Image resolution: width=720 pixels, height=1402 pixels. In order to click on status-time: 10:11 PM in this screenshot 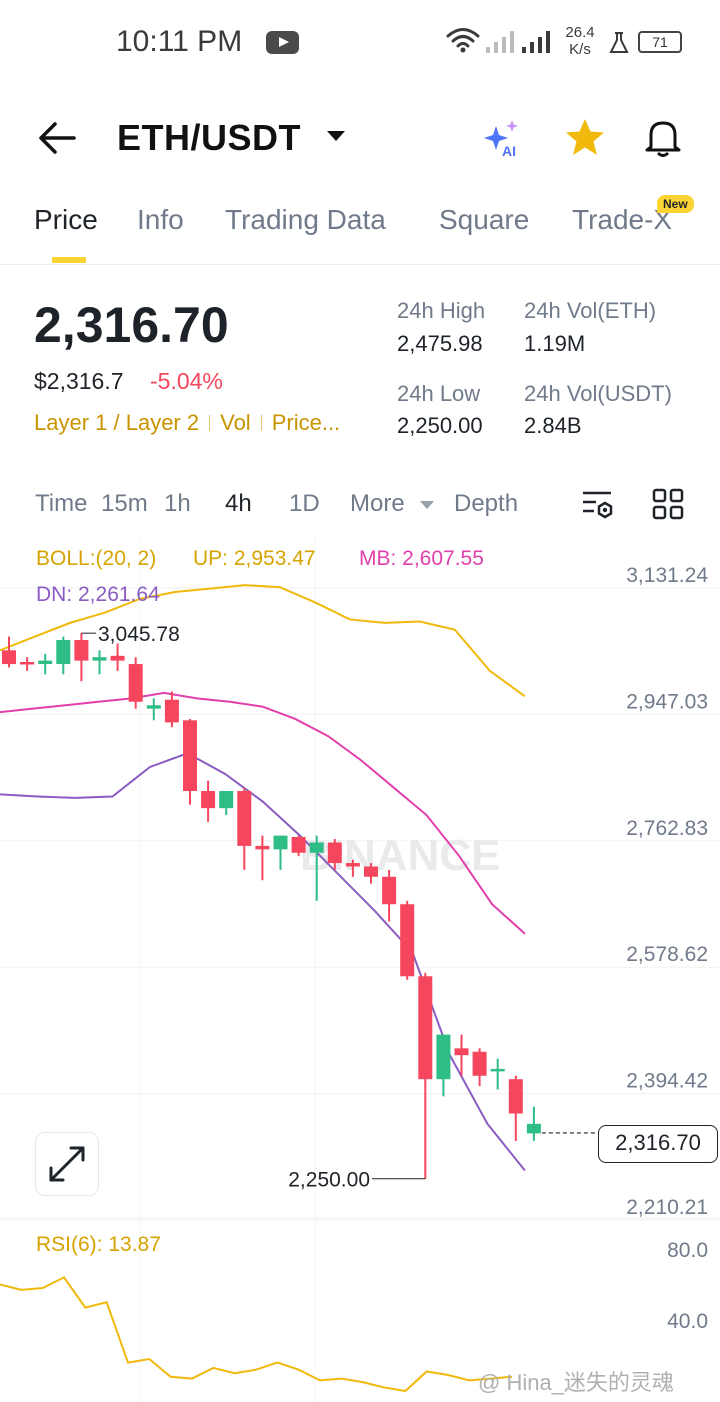, I will do `click(179, 41)`.